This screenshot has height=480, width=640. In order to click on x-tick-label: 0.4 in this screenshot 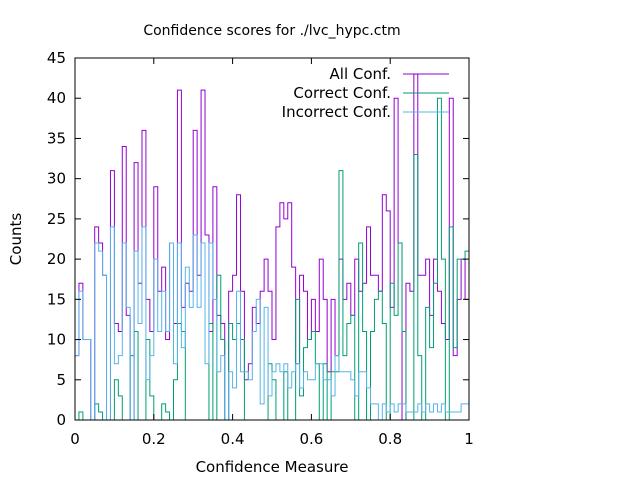, I will do `click(233, 439)`.